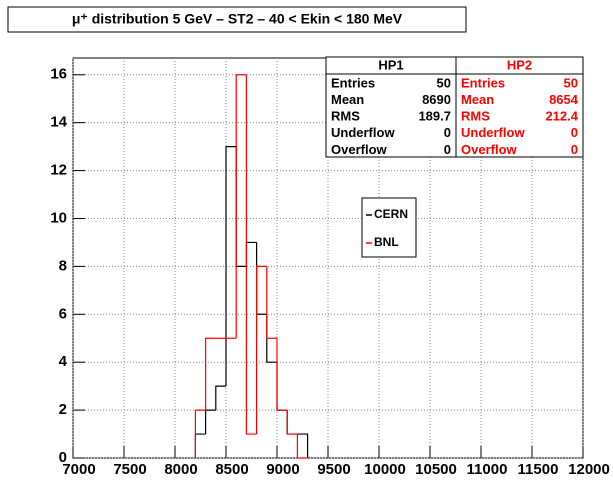 The width and height of the screenshot is (613, 481). What do you see at coordinates (385, 469) in the screenshot?
I see `x-tick-label: 10000` at bounding box center [385, 469].